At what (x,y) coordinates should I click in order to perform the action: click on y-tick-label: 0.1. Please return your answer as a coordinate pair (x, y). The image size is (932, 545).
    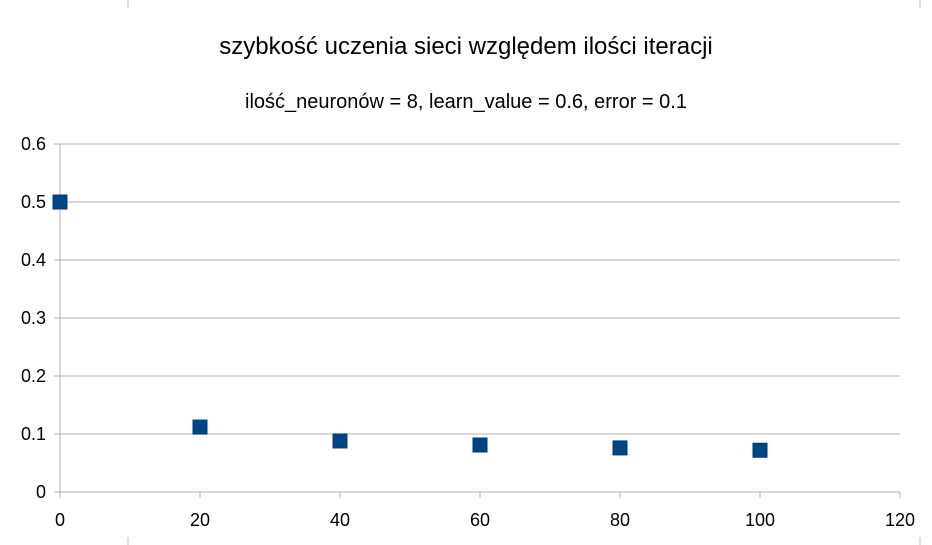
    Looking at the image, I should click on (33, 434).